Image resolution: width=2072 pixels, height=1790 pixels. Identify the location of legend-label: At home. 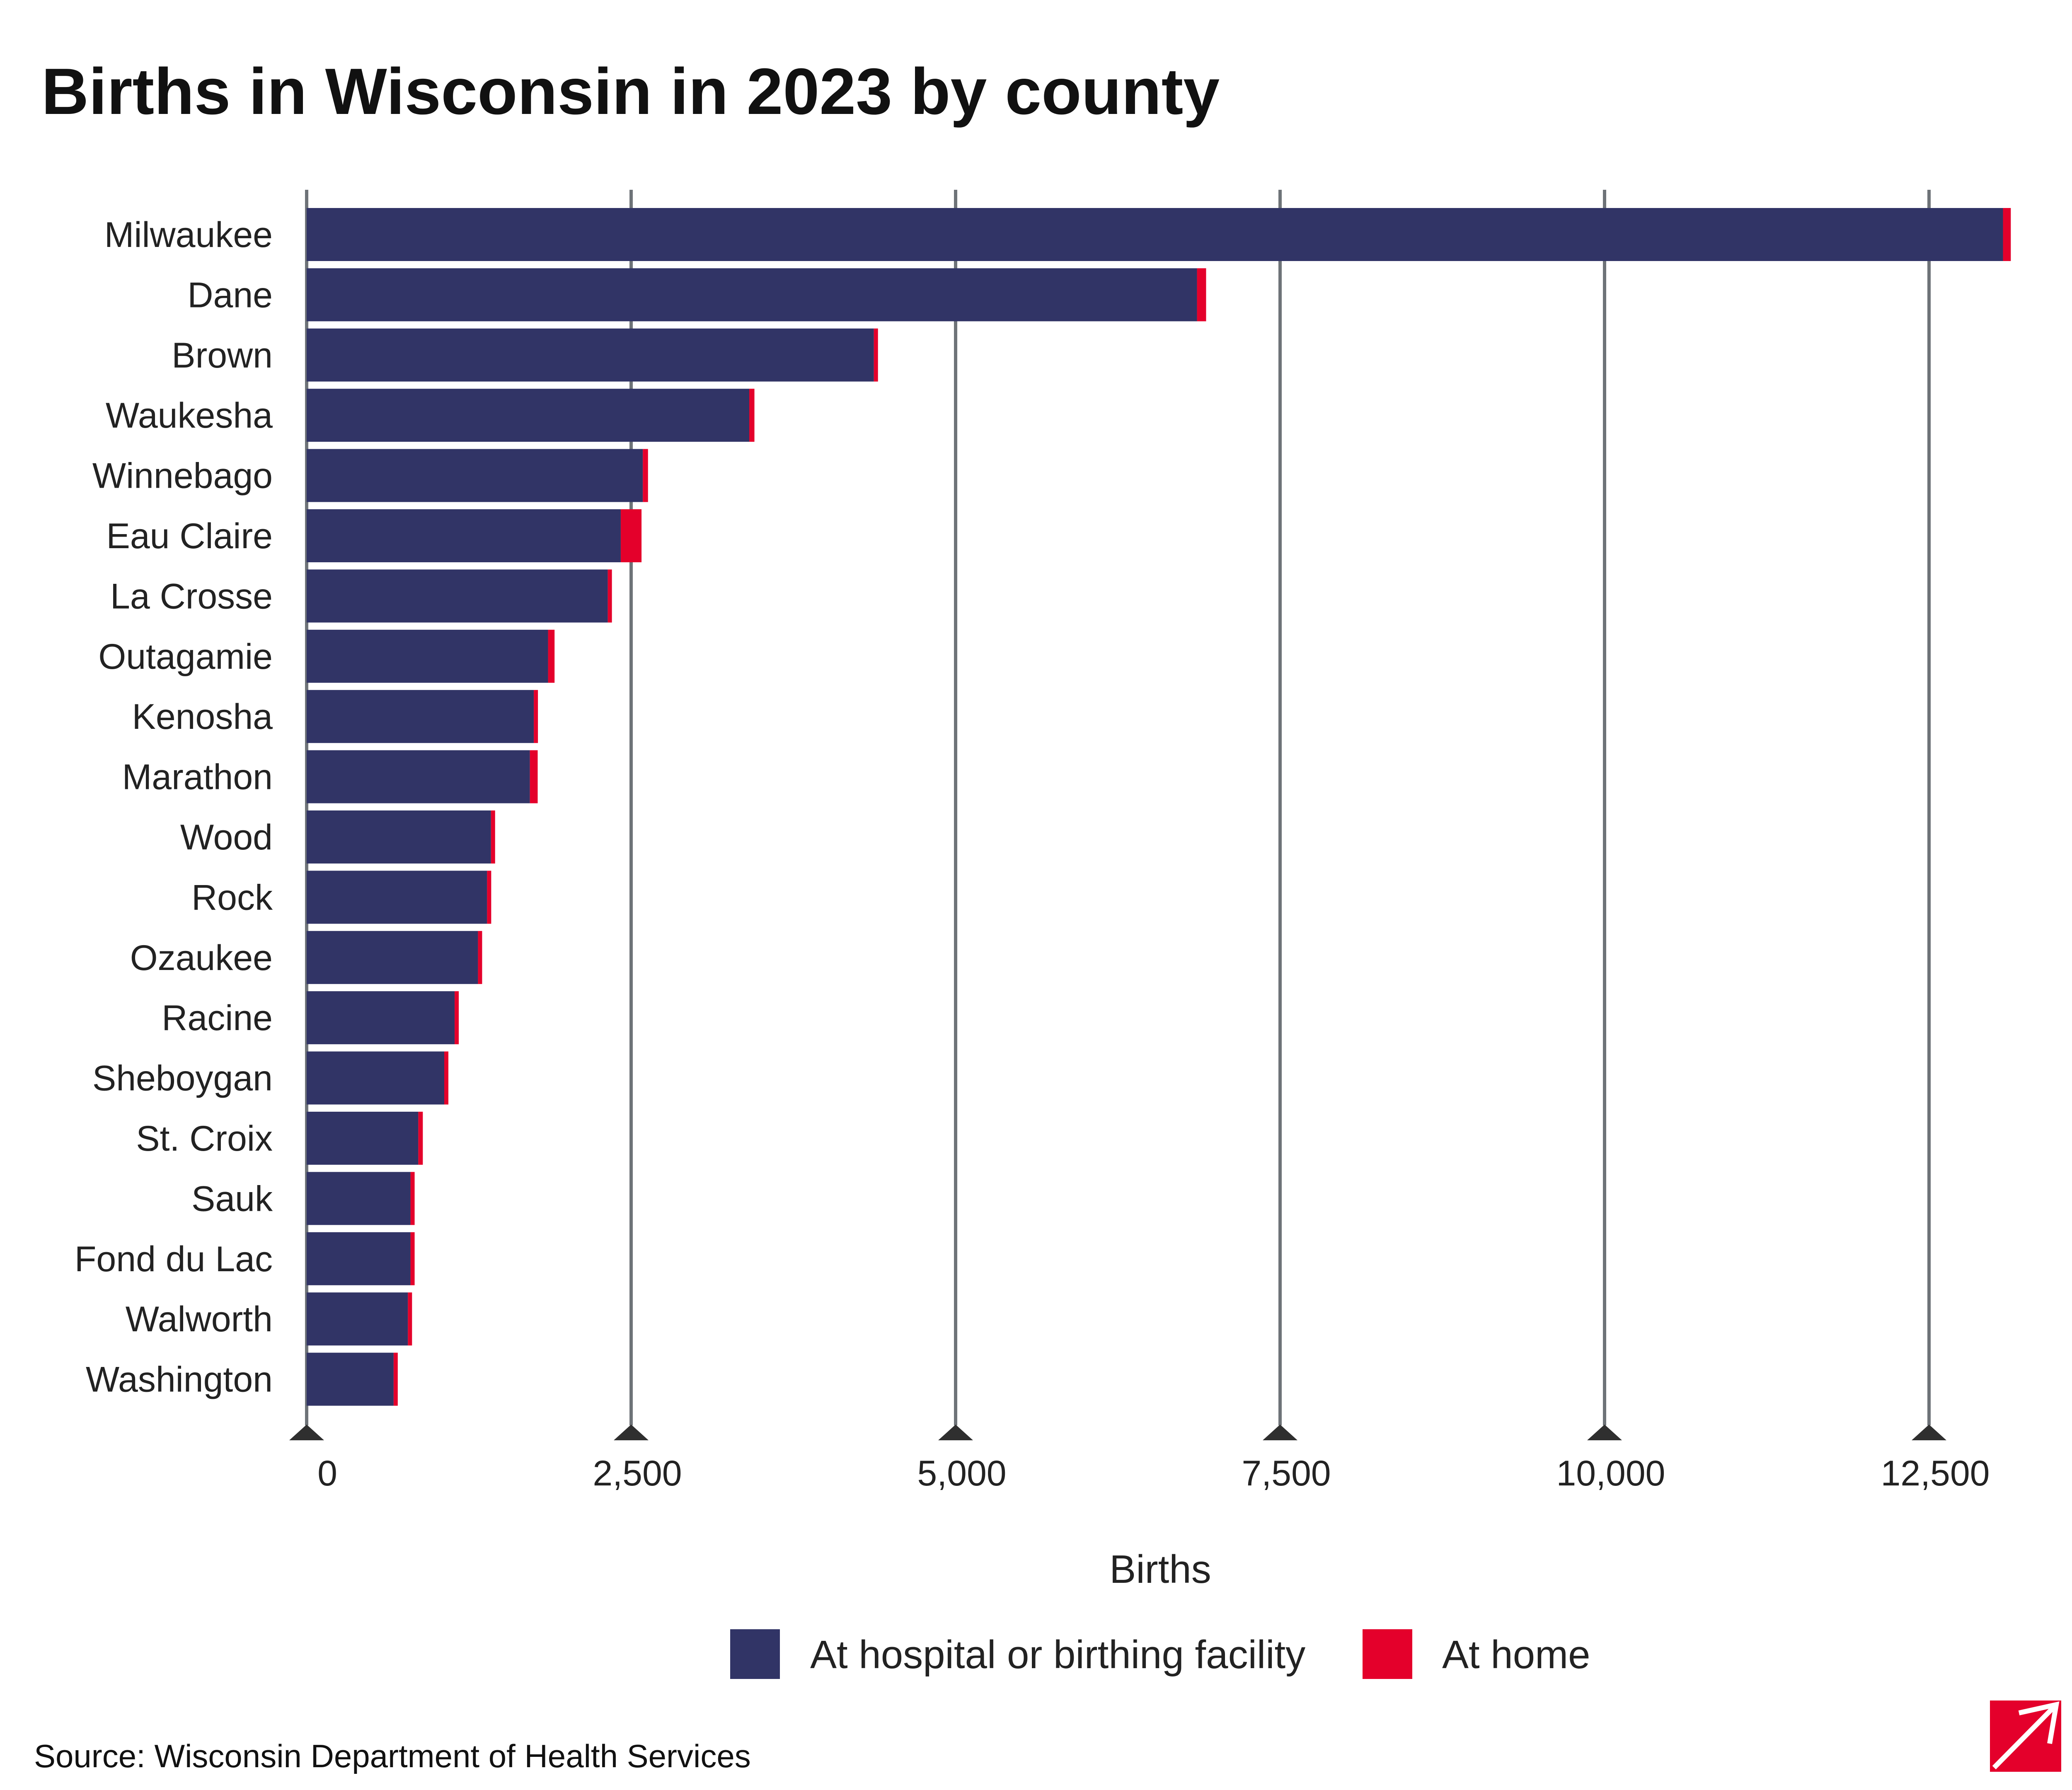
(1516, 1655).